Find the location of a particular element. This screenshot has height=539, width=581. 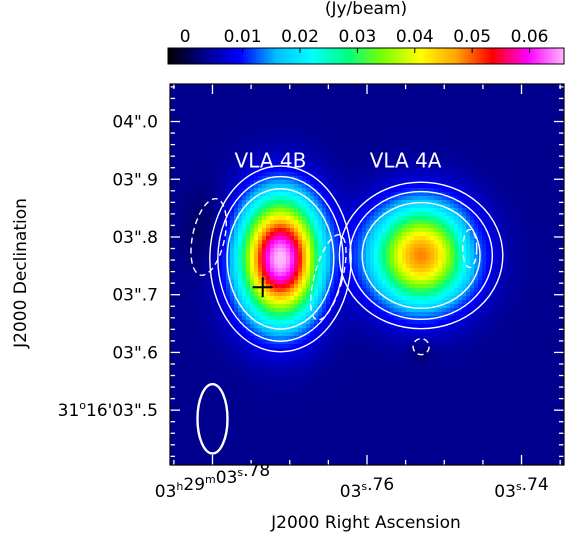

y-tick-label: 03".9 is located at coordinates (135, 180).